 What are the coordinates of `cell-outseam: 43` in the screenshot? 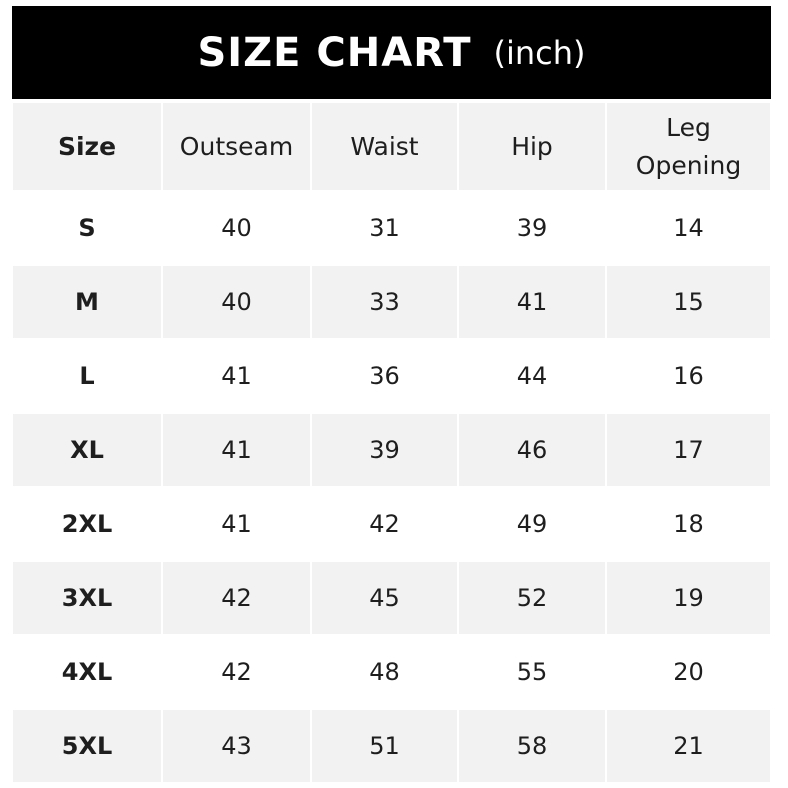 It's located at (236, 746).